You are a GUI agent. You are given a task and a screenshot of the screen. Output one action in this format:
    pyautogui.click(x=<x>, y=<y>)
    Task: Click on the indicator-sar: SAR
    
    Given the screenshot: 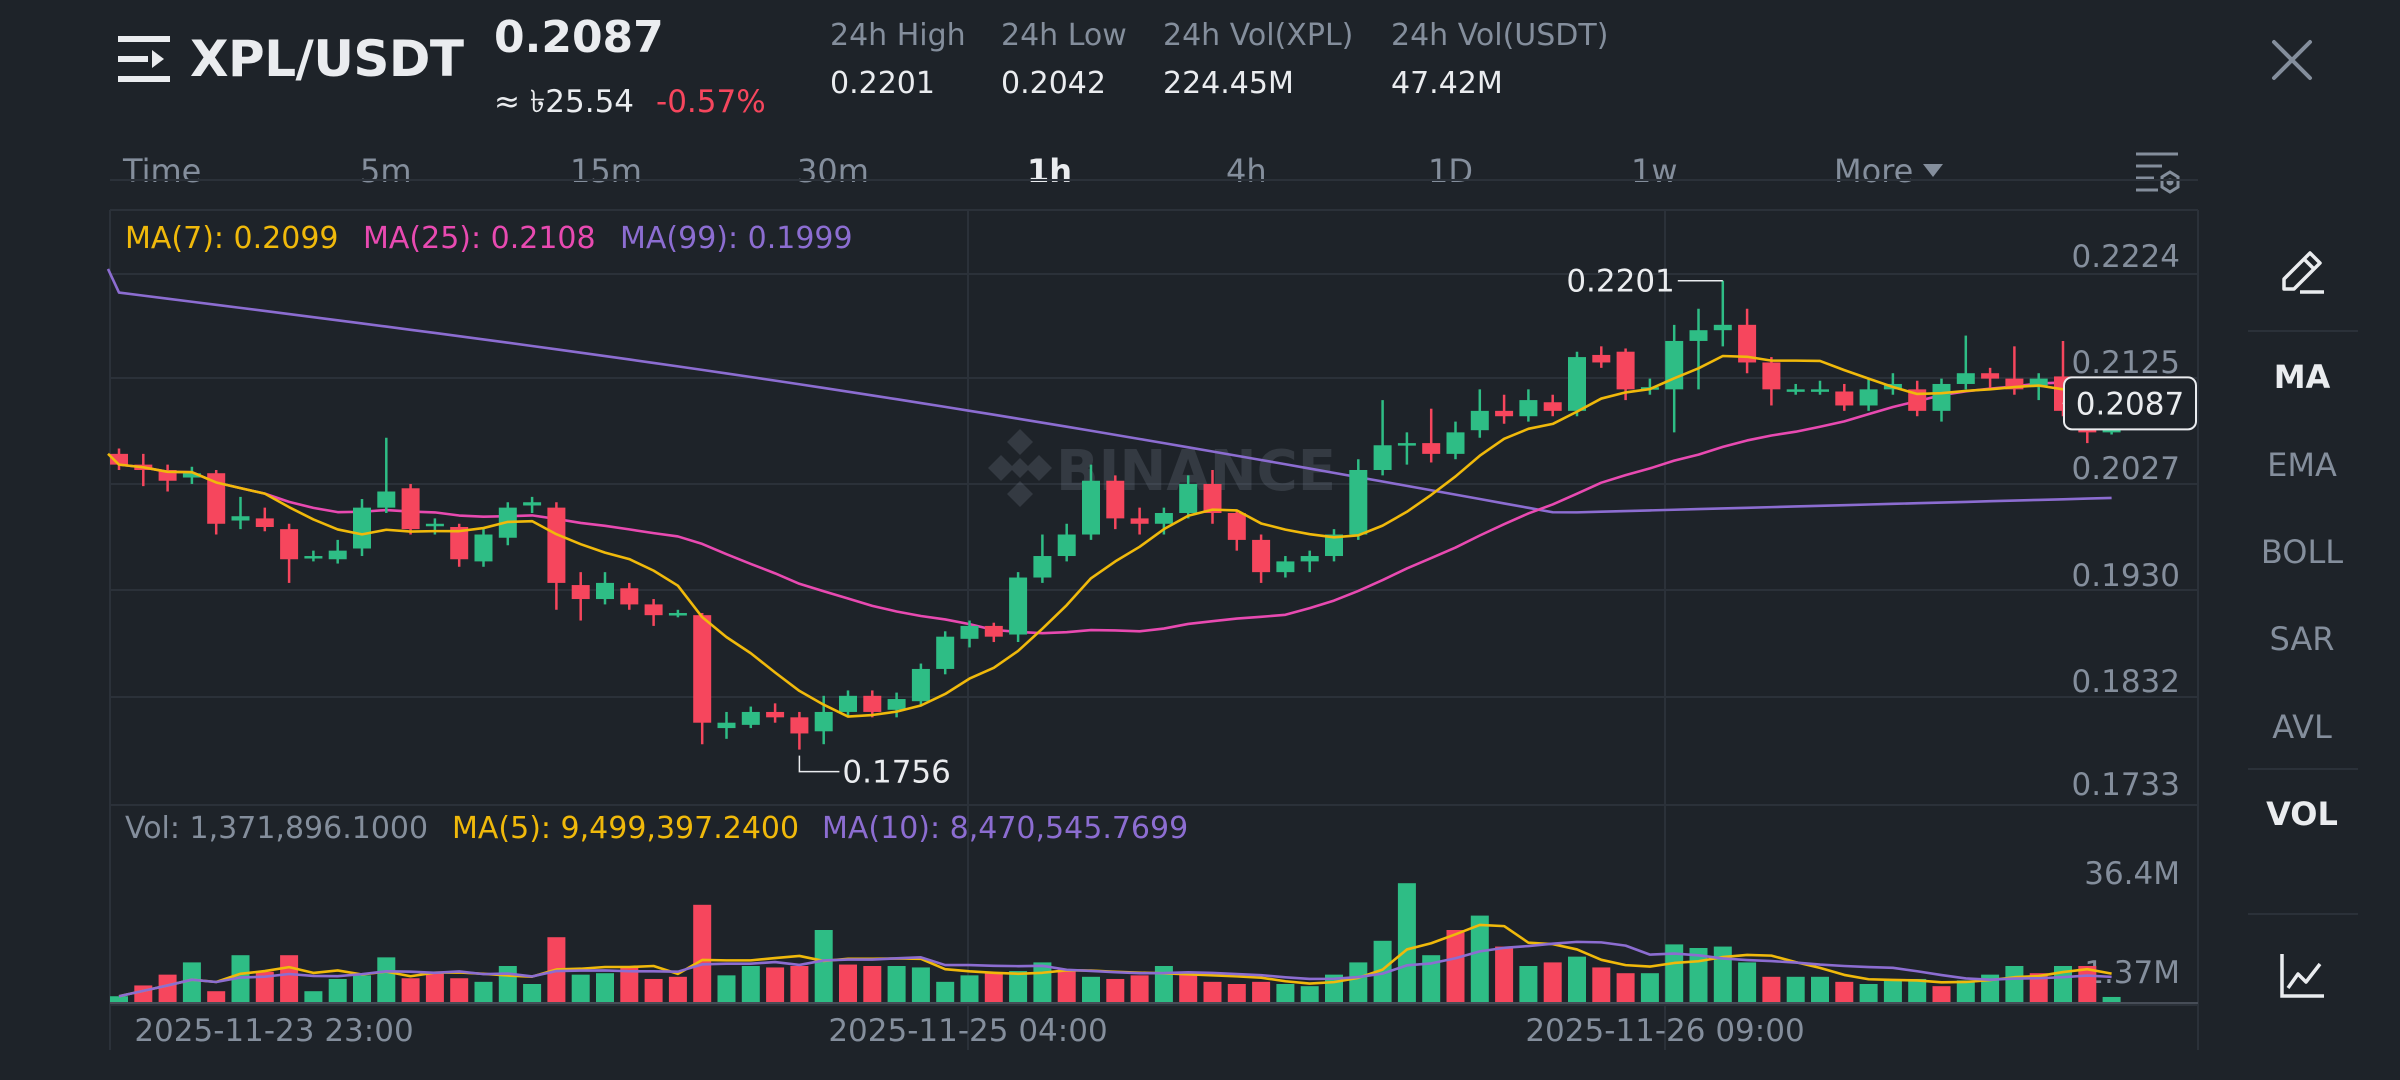 What is the action you would take?
    pyautogui.click(x=2302, y=639)
    